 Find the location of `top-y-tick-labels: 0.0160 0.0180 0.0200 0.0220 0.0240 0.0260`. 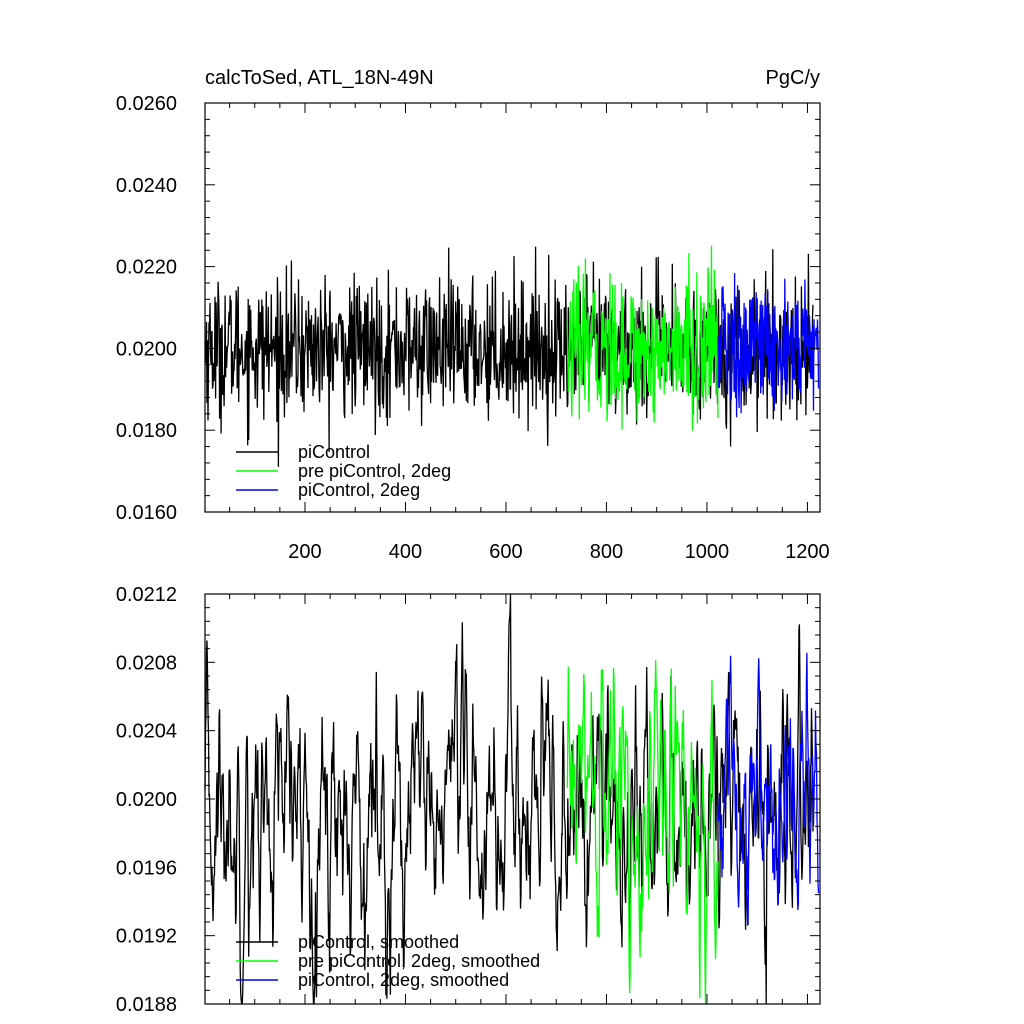

top-y-tick-labels: 0.0160 0.0180 0.0200 0.0220 0.0240 0.0260 is located at coordinates (146, 308).